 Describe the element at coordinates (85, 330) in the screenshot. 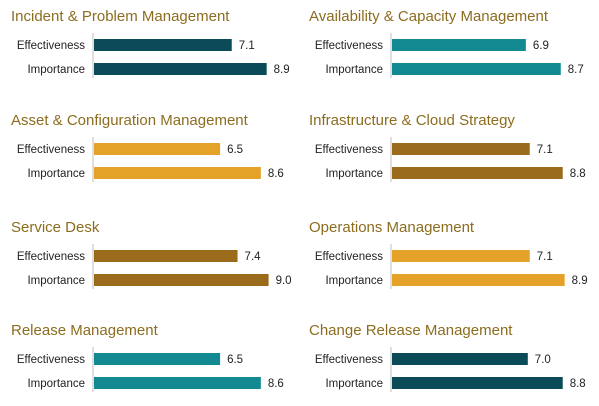

I see `chart-title: Release Management` at that location.